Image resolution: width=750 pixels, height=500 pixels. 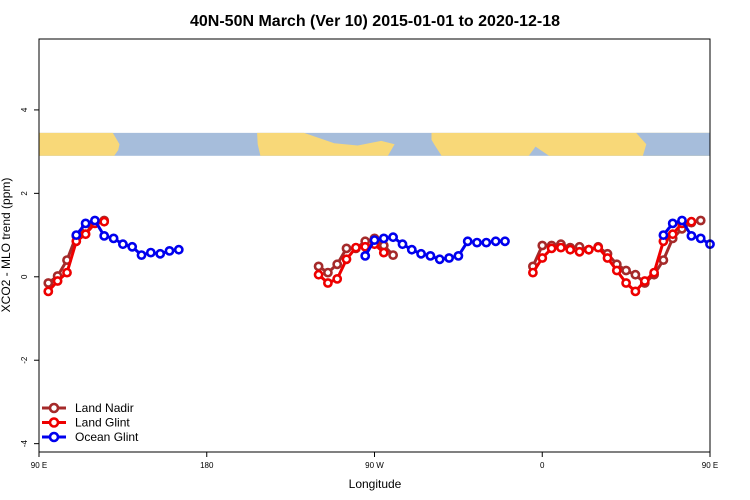 I want to click on y-tick-label: 4, so click(x=24, y=109).